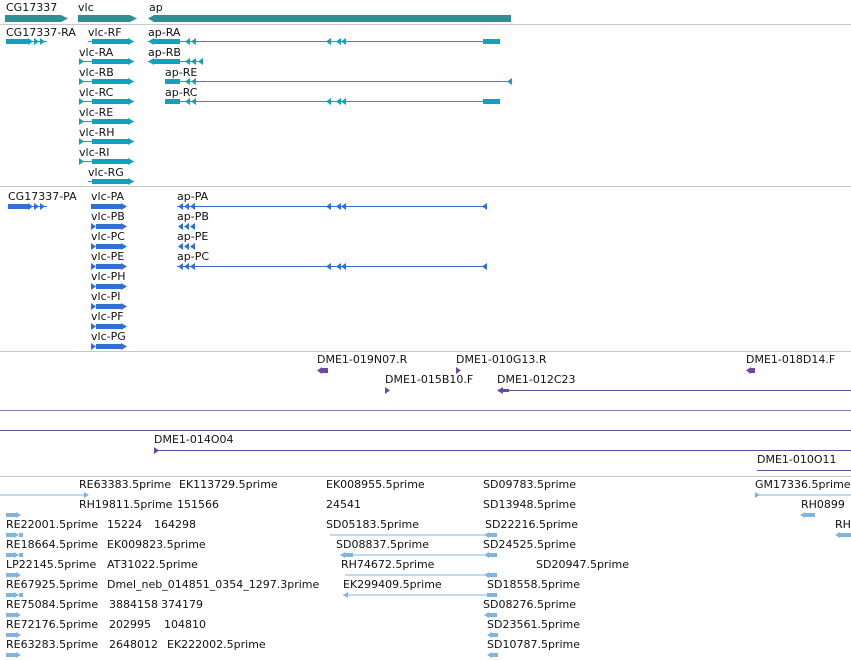  What do you see at coordinates (107, 18) in the screenshot?
I see `gene-glyph-vlc` at bounding box center [107, 18].